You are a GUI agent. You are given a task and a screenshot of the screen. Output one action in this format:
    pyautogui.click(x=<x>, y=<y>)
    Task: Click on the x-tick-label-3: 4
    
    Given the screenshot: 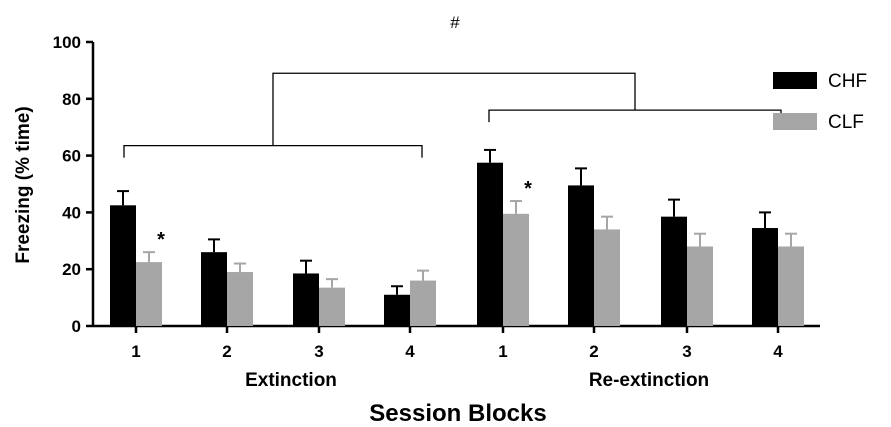 What is the action you would take?
    pyautogui.click(x=410, y=351)
    